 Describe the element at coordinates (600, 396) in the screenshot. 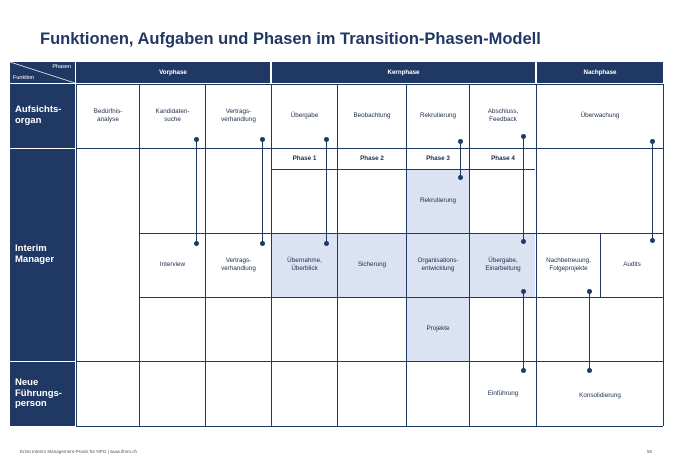

I see `cell-konsolidierung: Konsolidierung` at that location.